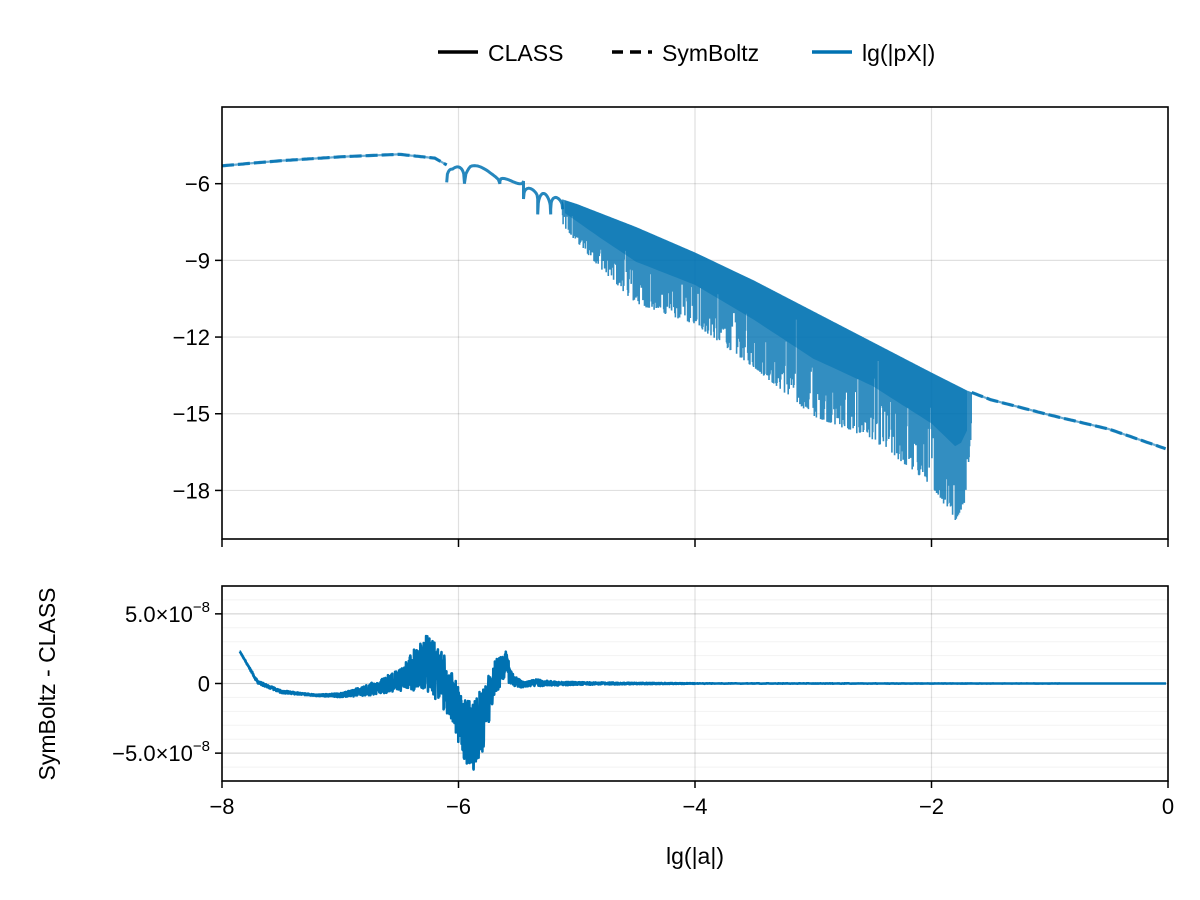 The height and width of the screenshot is (900, 1200). I want to click on top-series-line-early-solid, so click(334, 160).